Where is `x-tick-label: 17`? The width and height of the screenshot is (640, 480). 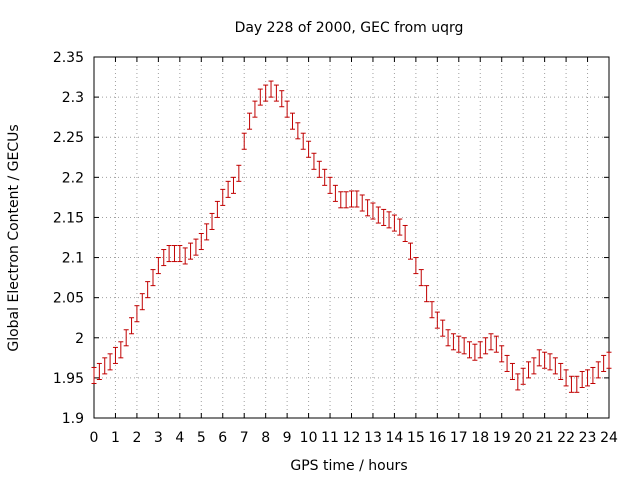
x-tick-label: 17 is located at coordinates (459, 438).